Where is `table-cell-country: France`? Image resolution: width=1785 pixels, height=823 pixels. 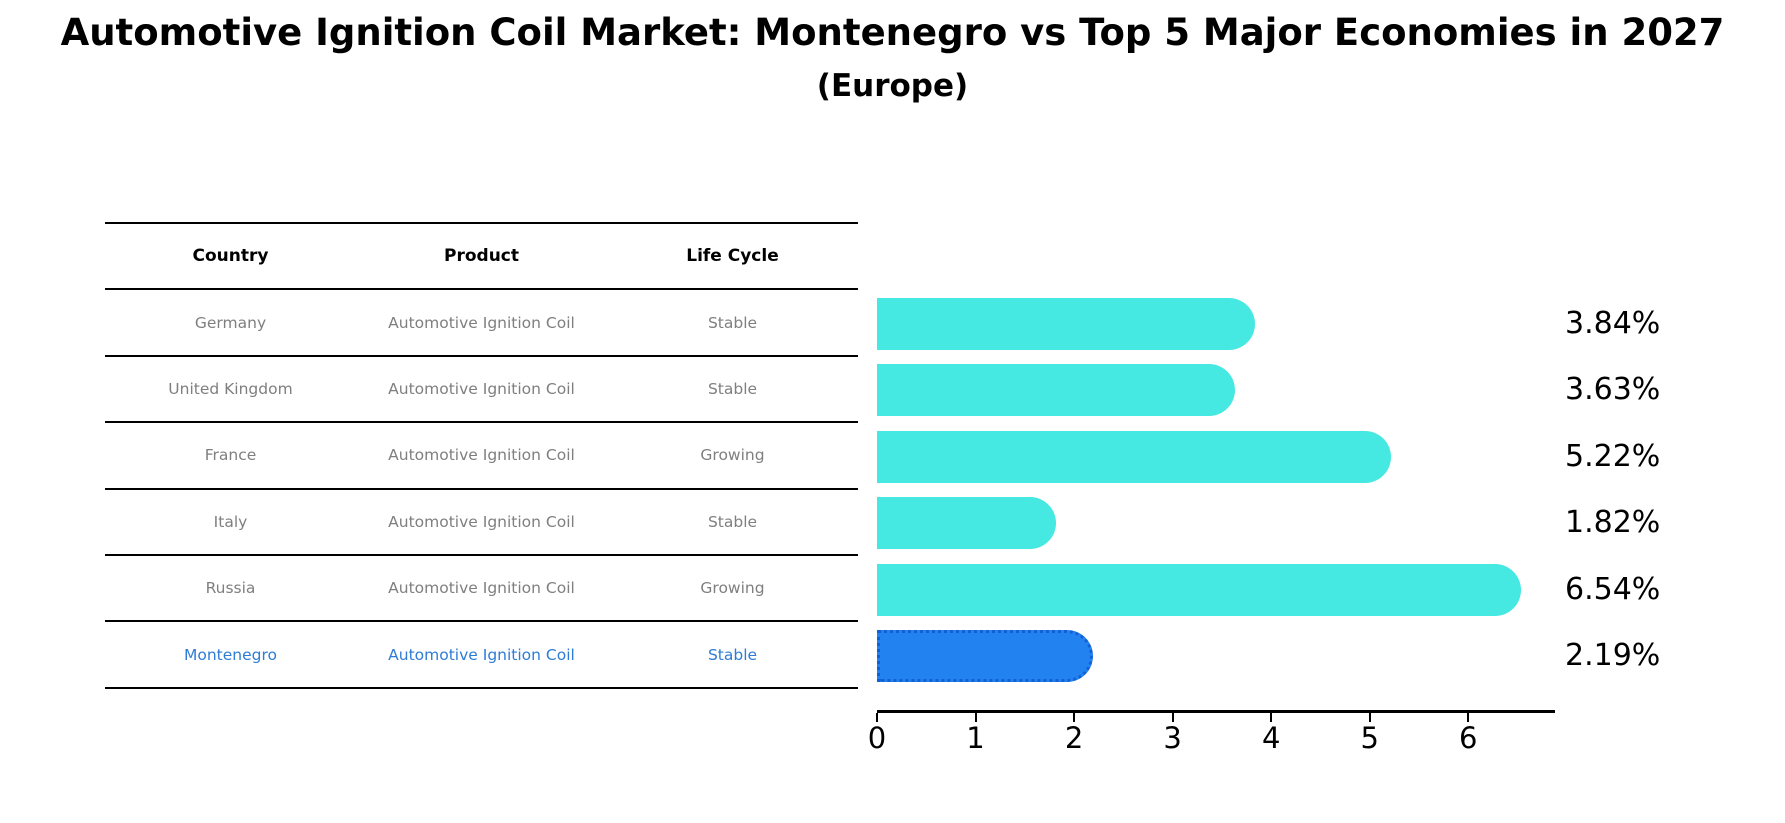
table-cell-country: France is located at coordinates (230, 455).